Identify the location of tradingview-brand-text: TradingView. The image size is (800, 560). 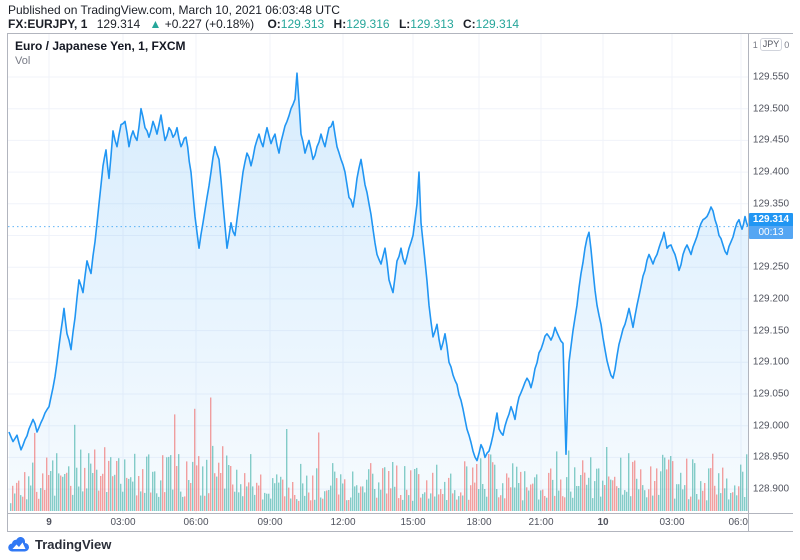
(73, 544).